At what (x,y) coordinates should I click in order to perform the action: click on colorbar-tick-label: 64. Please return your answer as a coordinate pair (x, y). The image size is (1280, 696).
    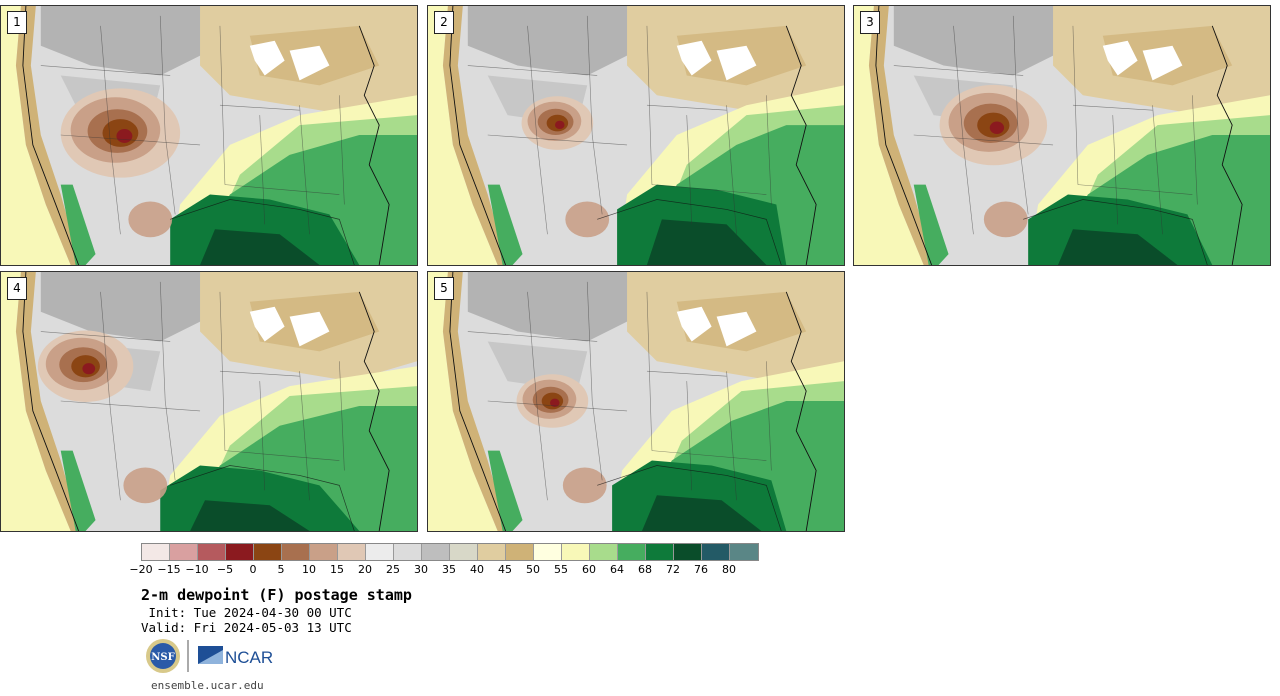
    Looking at the image, I should click on (617, 569).